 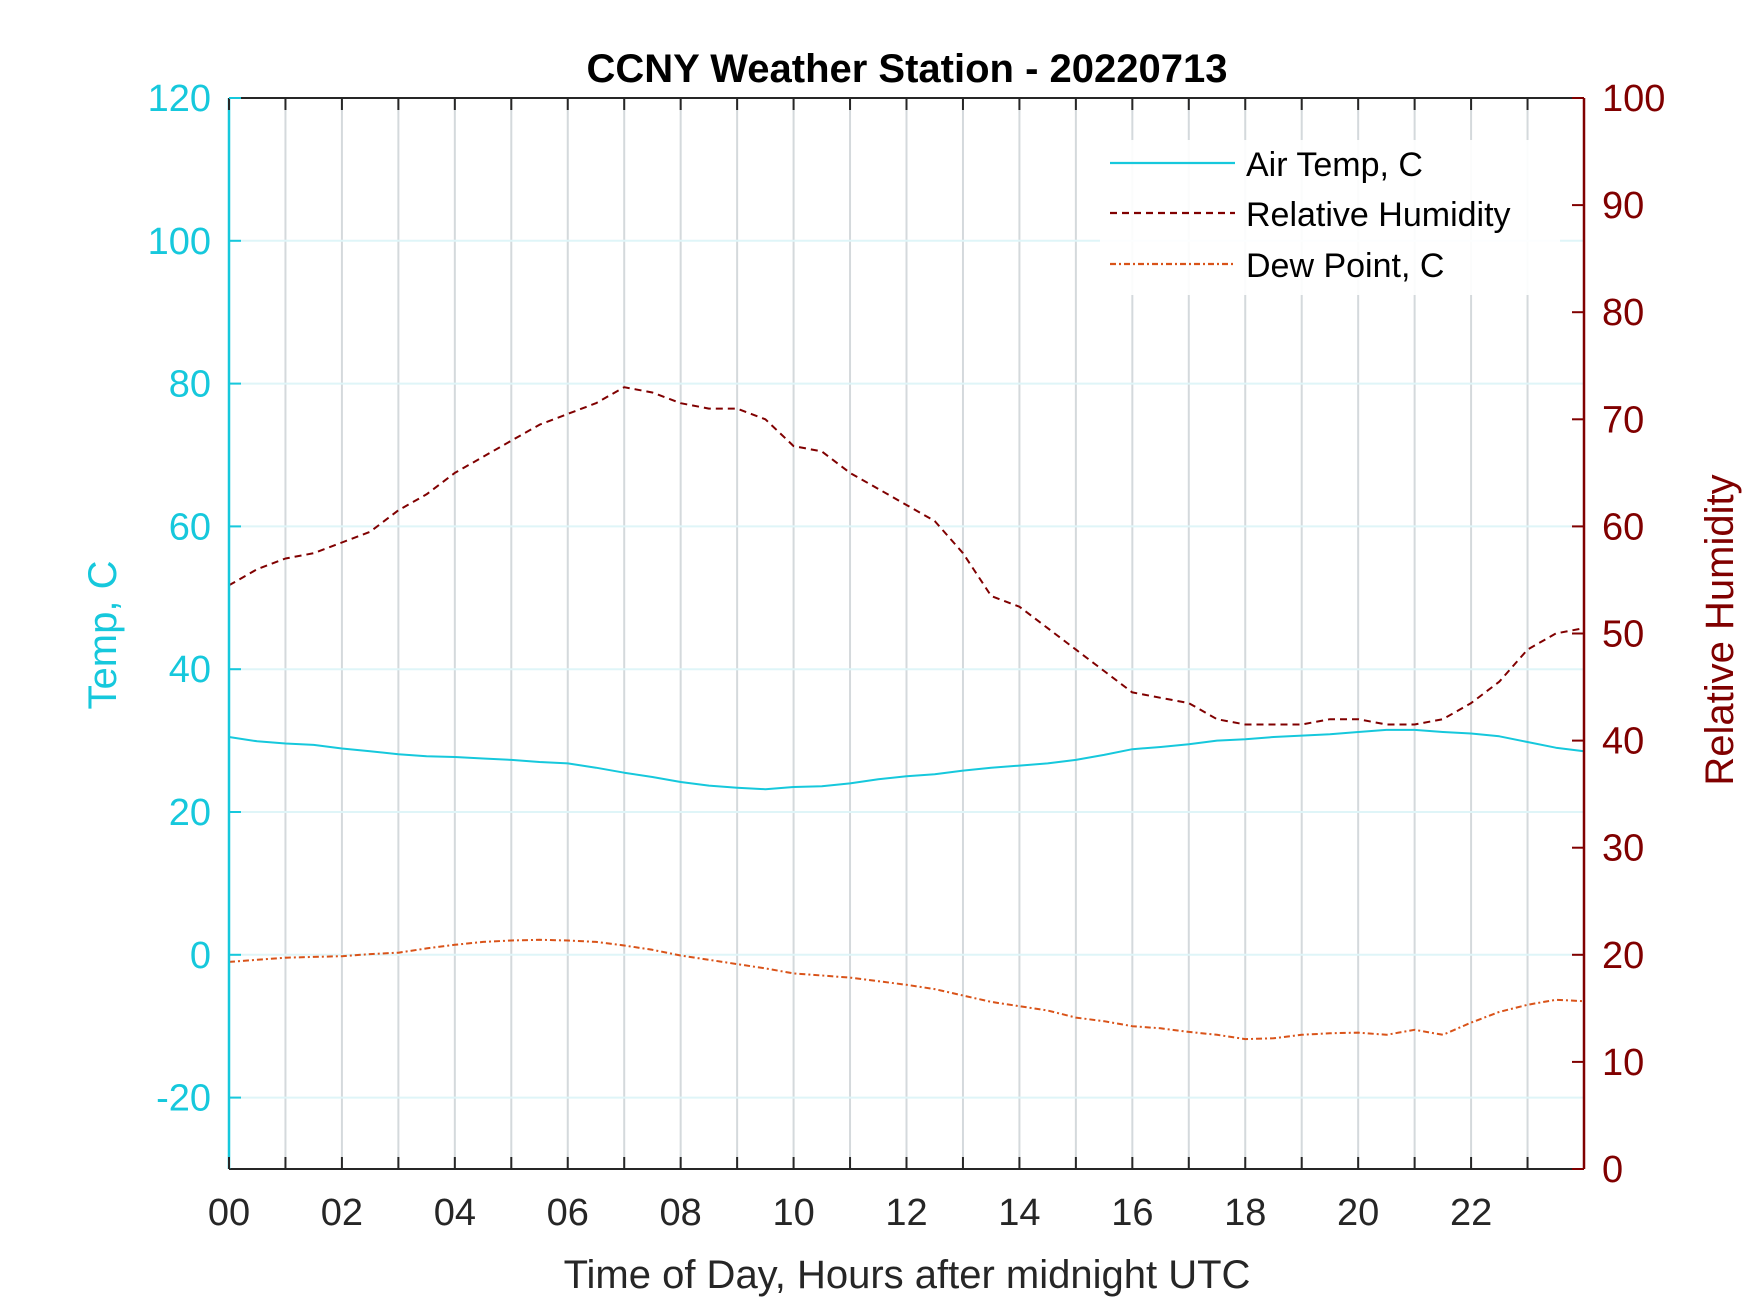 I want to click on right-y-tick-label: 40, so click(x=1623, y=742).